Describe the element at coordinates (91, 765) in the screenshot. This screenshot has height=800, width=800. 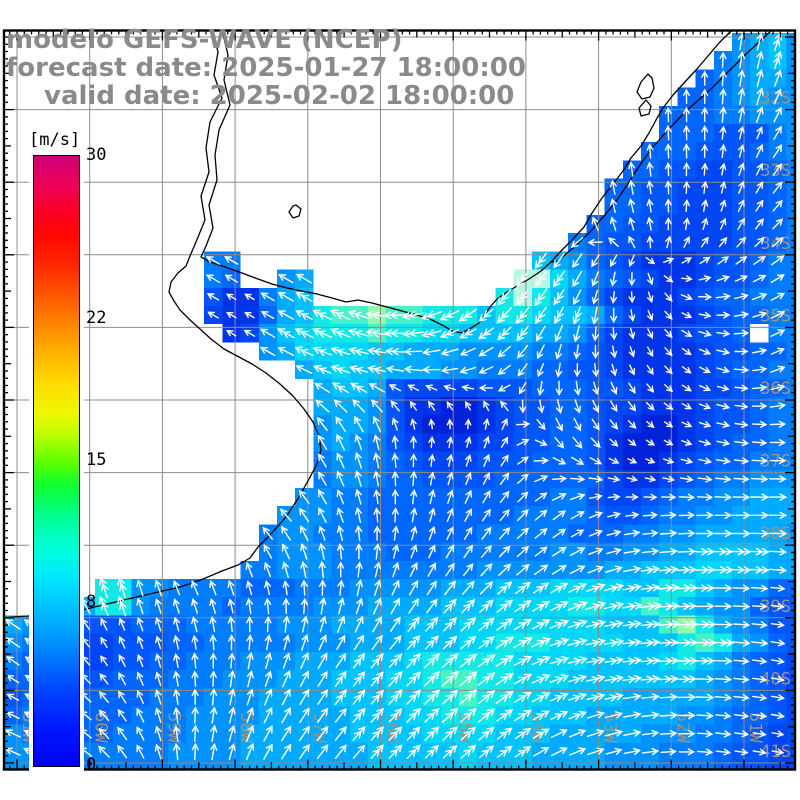
I see `colorbar-tick-label: 0` at that location.